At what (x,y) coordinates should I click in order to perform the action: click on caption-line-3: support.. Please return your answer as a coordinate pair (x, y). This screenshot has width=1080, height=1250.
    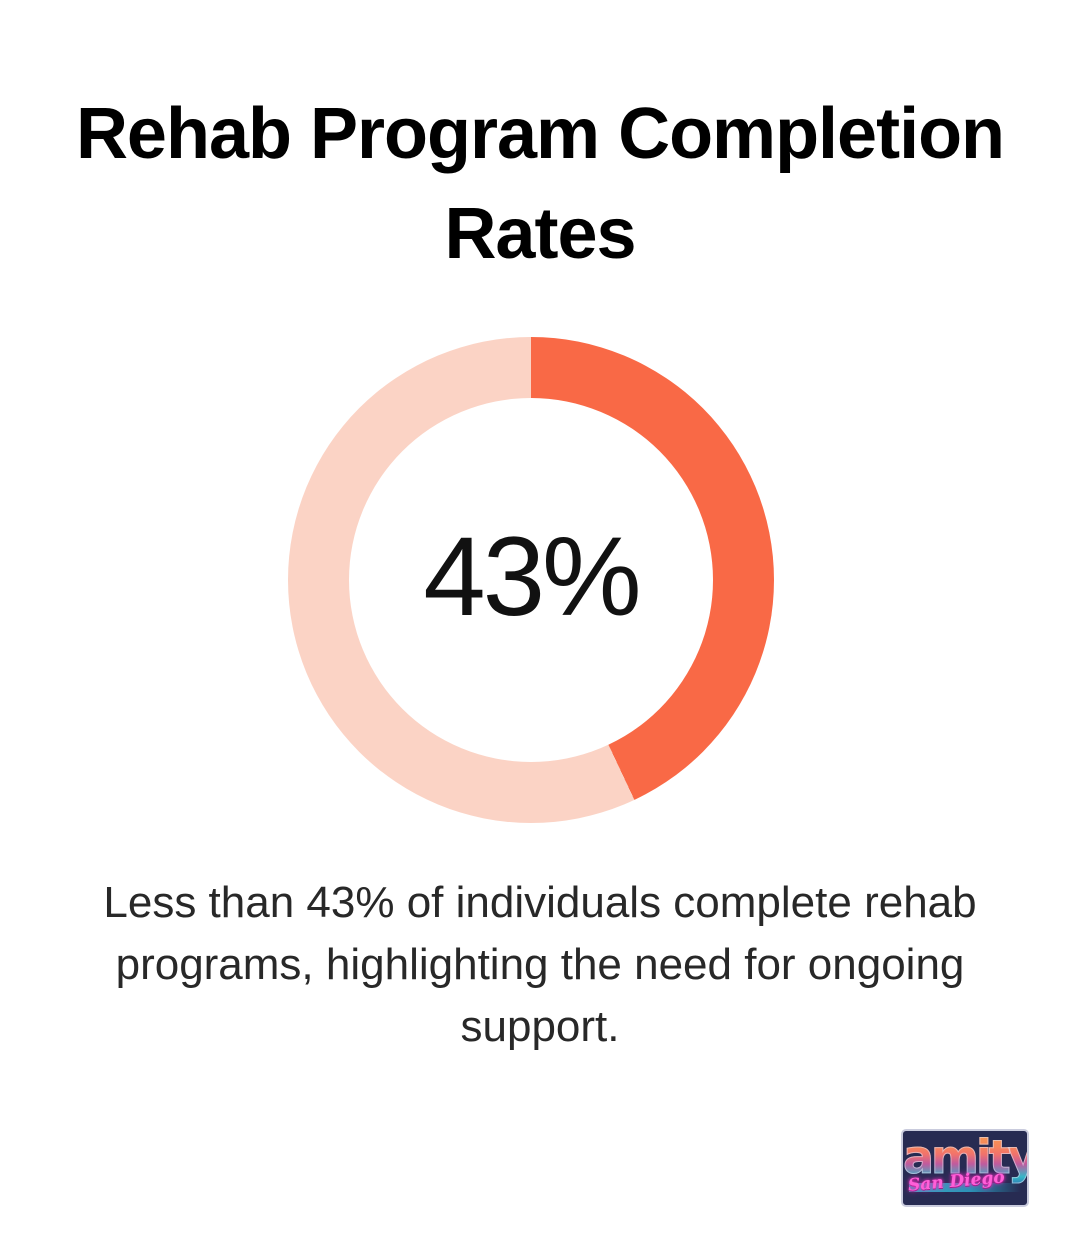
    Looking at the image, I should click on (540, 1026).